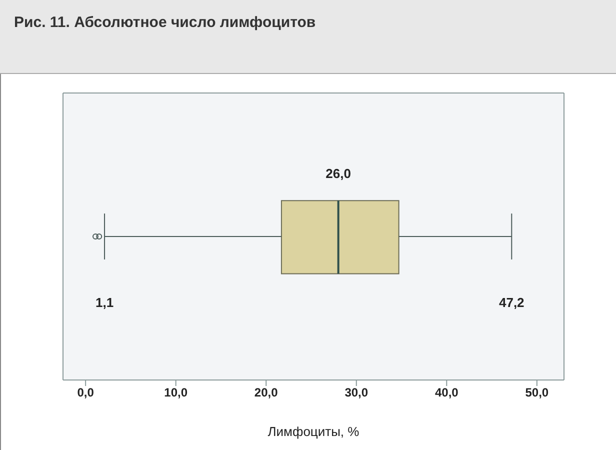  What do you see at coordinates (511, 302) in the screenshot?
I see `annotation: 47,2` at bounding box center [511, 302].